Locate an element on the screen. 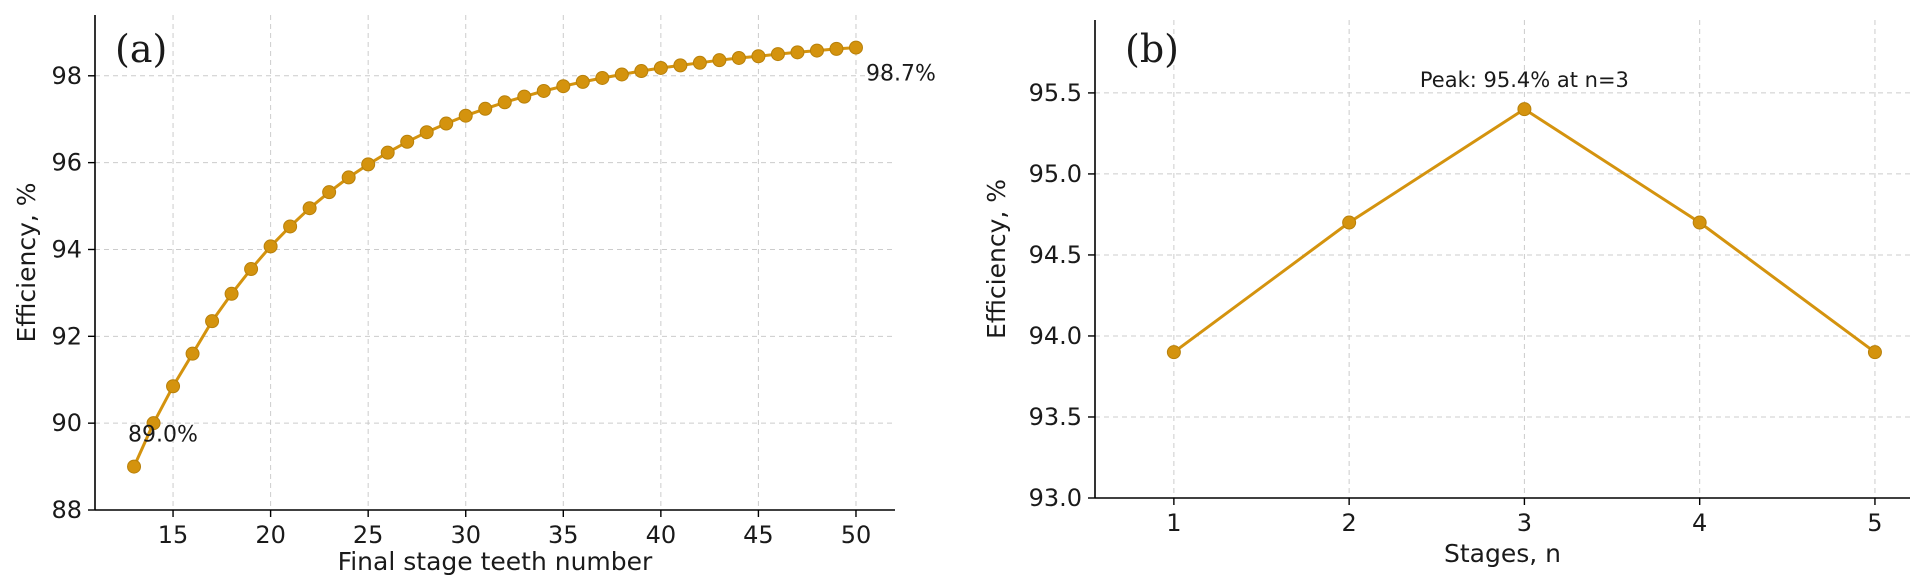 The width and height of the screenshot is (1929, 586). x-tick-label: 20 is located at coordinates (270, 535).